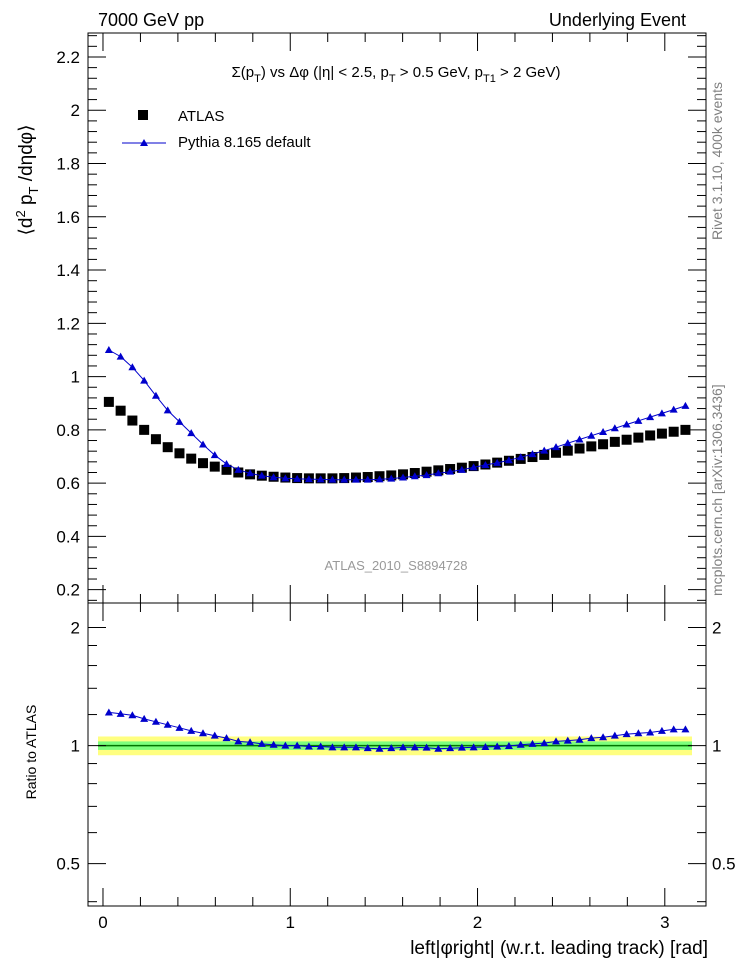 This screenshot has width=746, height=972. What do you see at coordinates (31, 752) in the screenshot?
I see `ratio-y-axis-label: Ratio to ATLAS` at bounding box center [31, 752].